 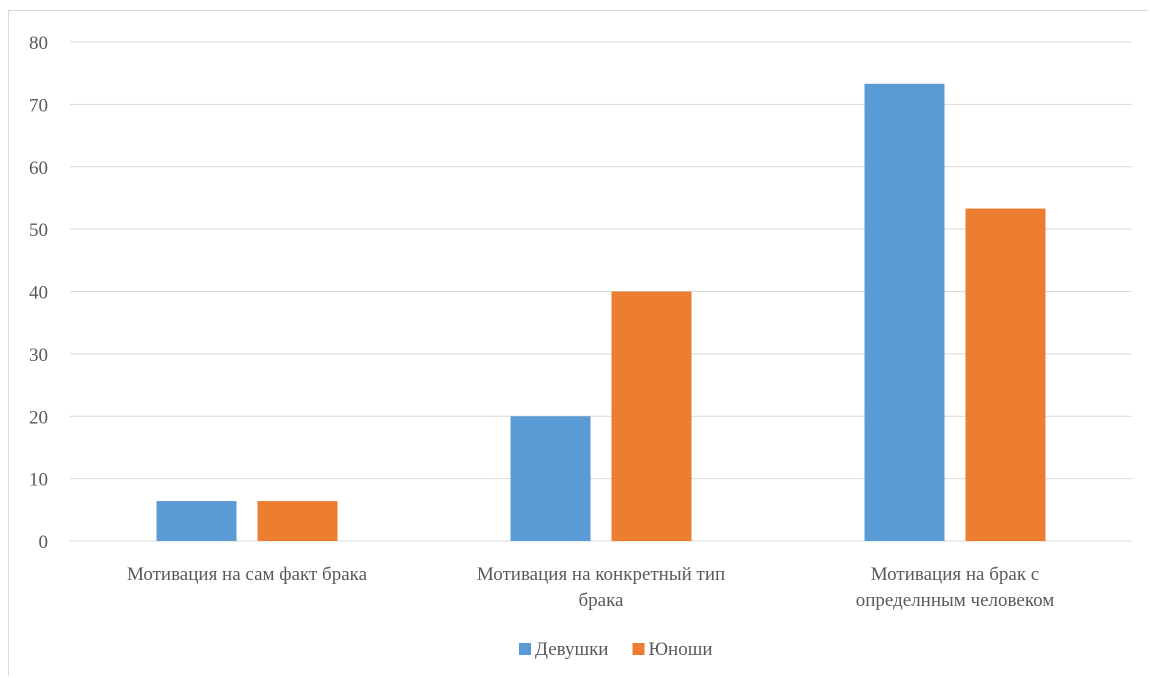 I want to click on y-tick-label: 30, so click(x=38, y=355).